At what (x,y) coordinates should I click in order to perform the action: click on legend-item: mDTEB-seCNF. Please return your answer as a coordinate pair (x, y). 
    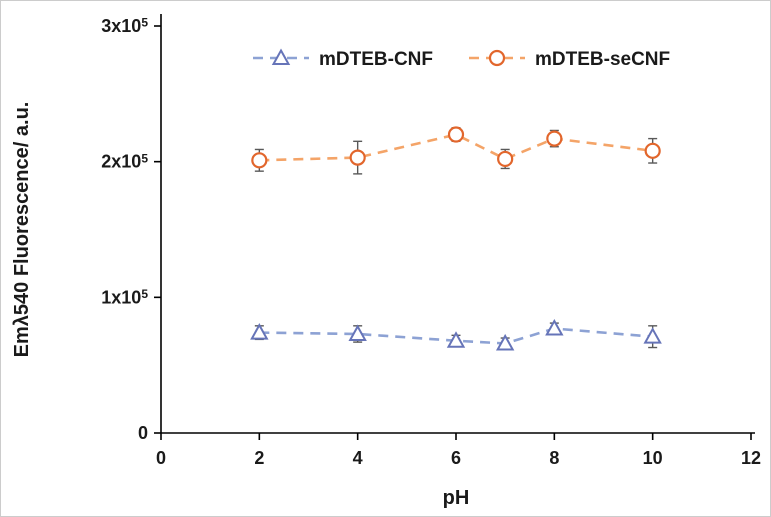
    Looking at the image, I should click on (569, 59).